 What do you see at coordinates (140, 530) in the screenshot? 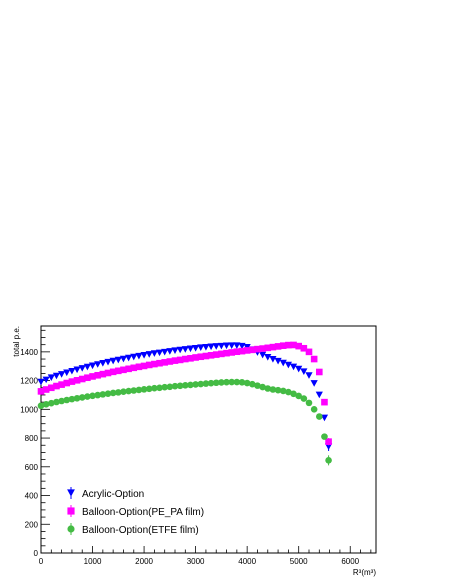
I see `legend-label: Balloon-Option(ETFE film)` at bounding box center [140, 530].